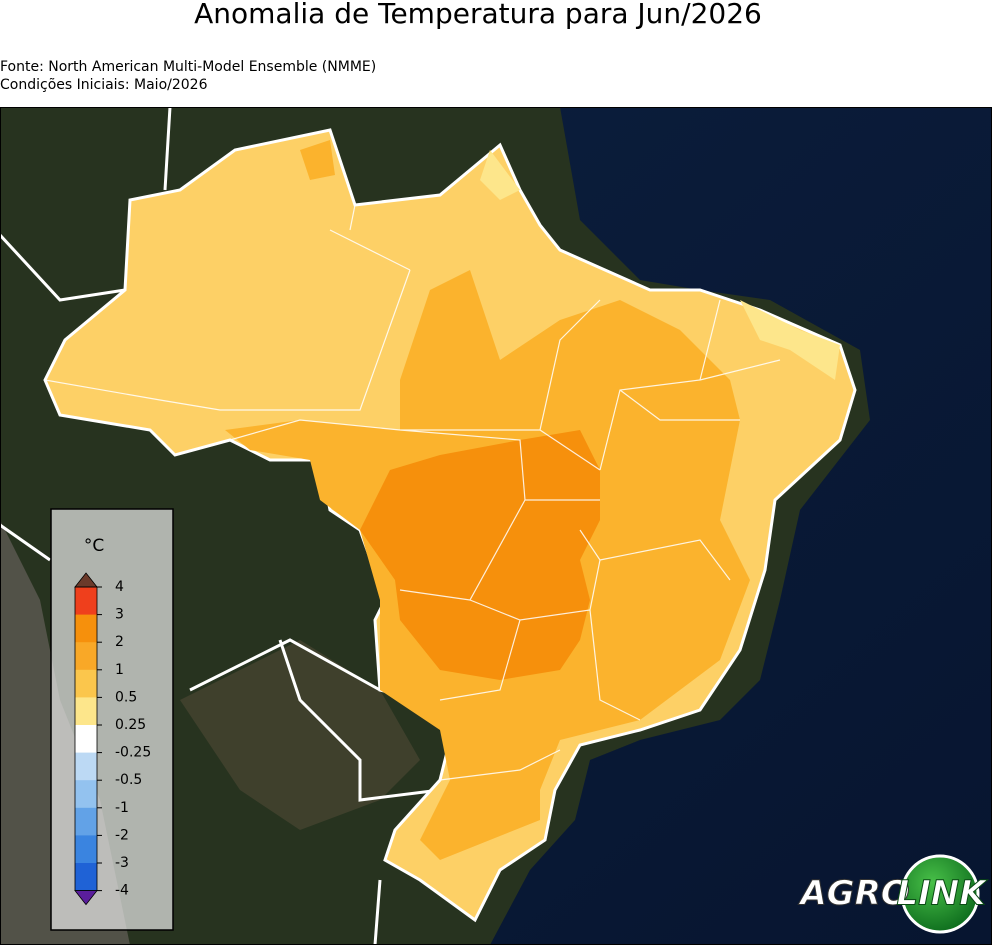 Image resolution: width=992 pixels, height=949 pixels. What do you see at coordinates (122, 835) in the screenshot?
I see `colorbar-tick-label: -2` at bounding box center [122, 835].